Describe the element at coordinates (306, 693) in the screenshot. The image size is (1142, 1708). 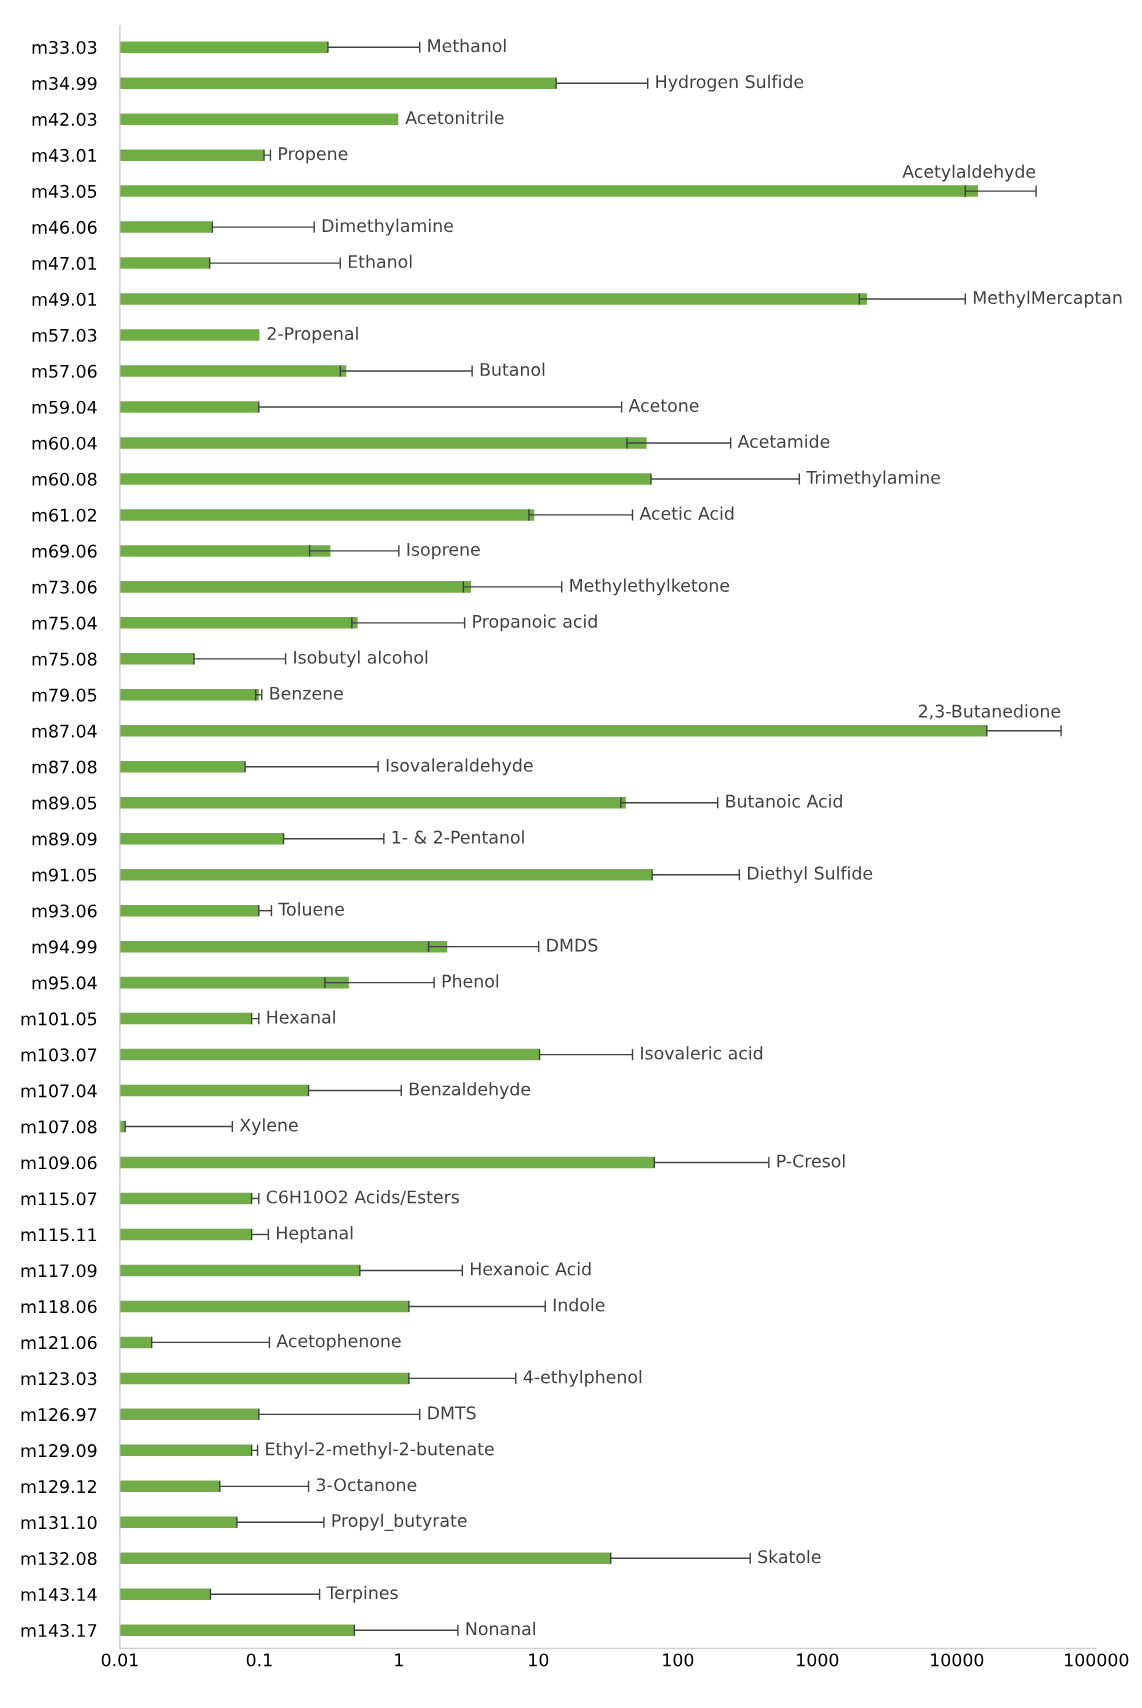
I see `annotation: Benzene` at that location.